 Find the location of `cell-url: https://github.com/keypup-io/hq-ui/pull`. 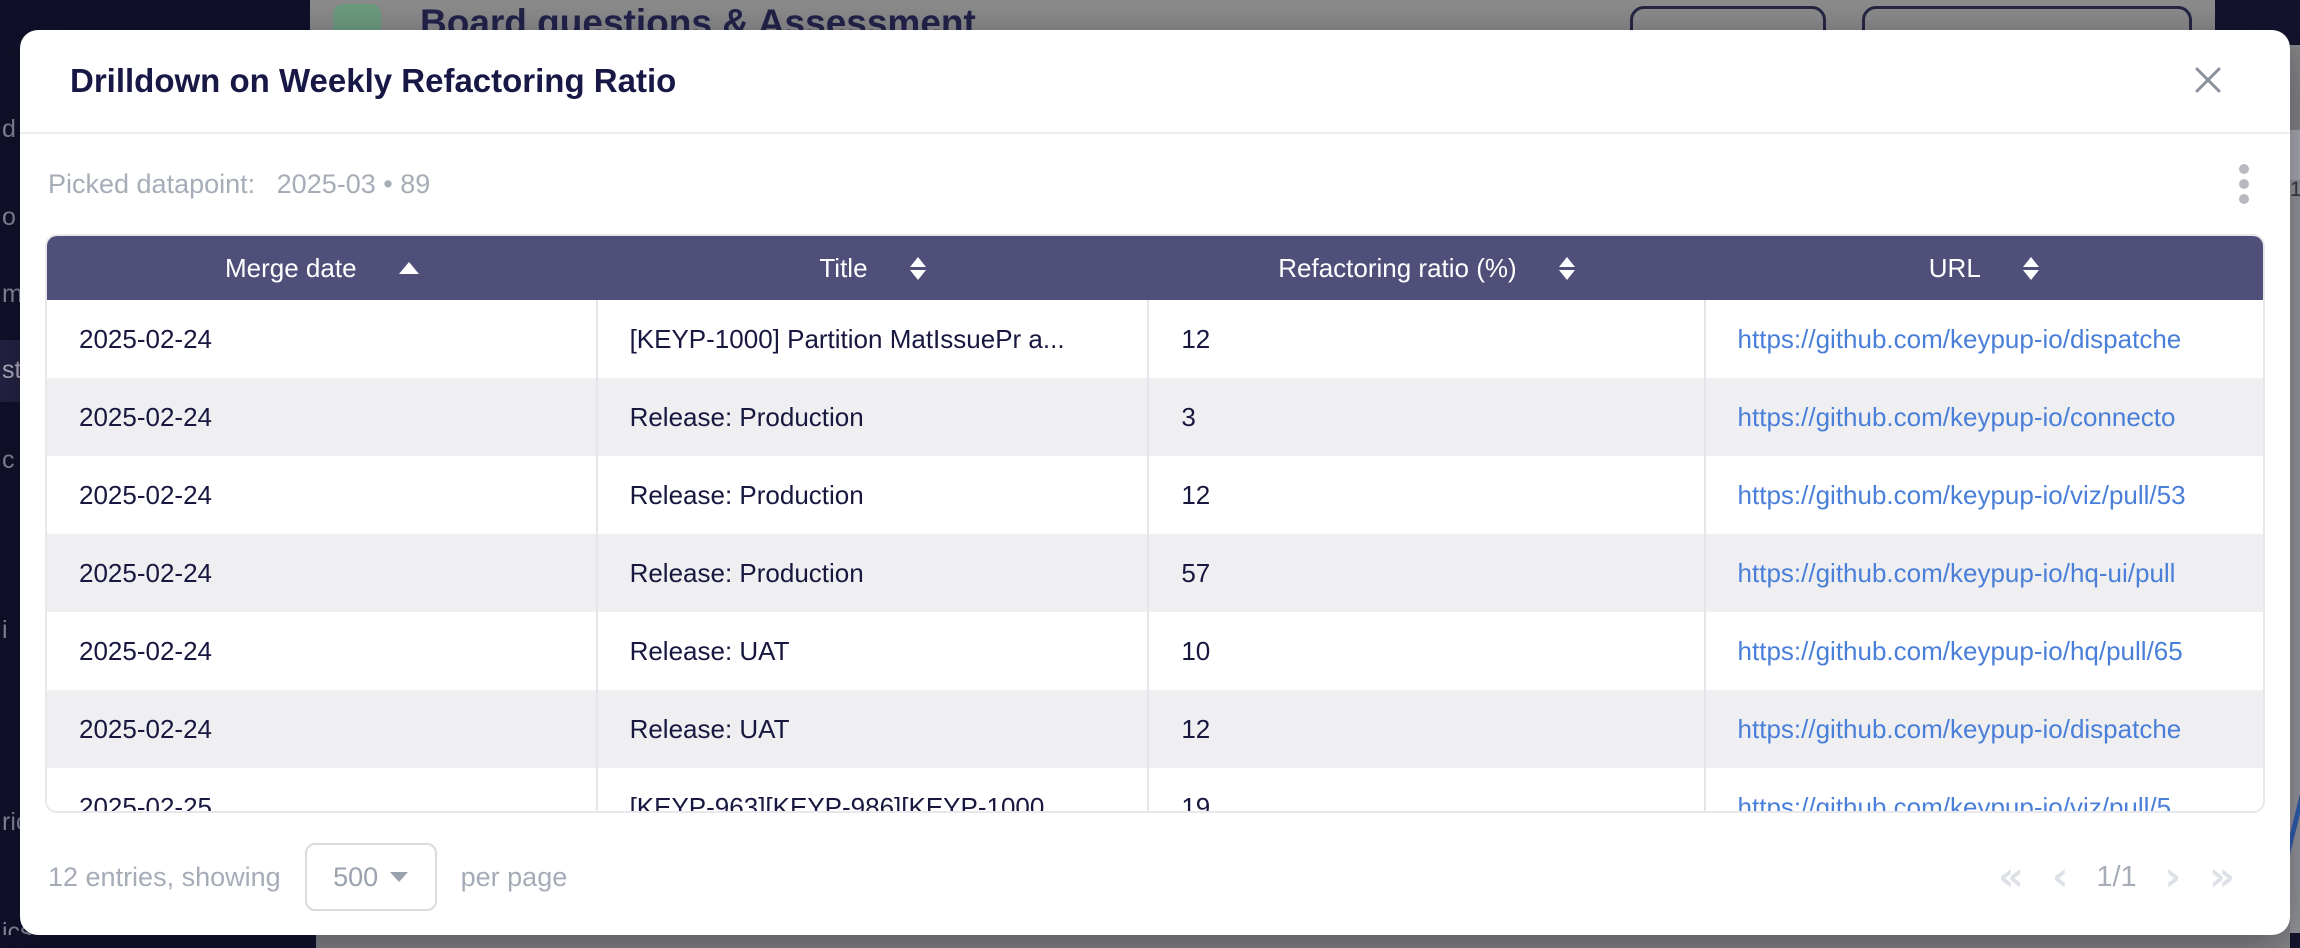

cell-url: https://github.com/keypup-io/hq-ui/pull is located at coordinates (1983, 573).